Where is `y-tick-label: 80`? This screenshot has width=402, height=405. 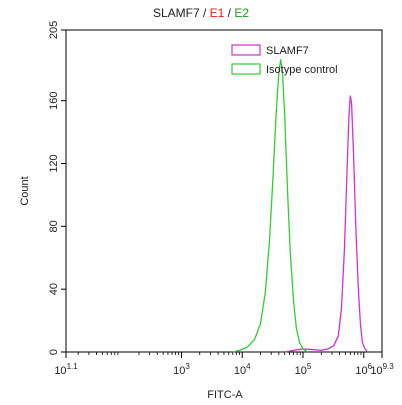
y-tick-label: 80 is located at coordinates (54, 226).